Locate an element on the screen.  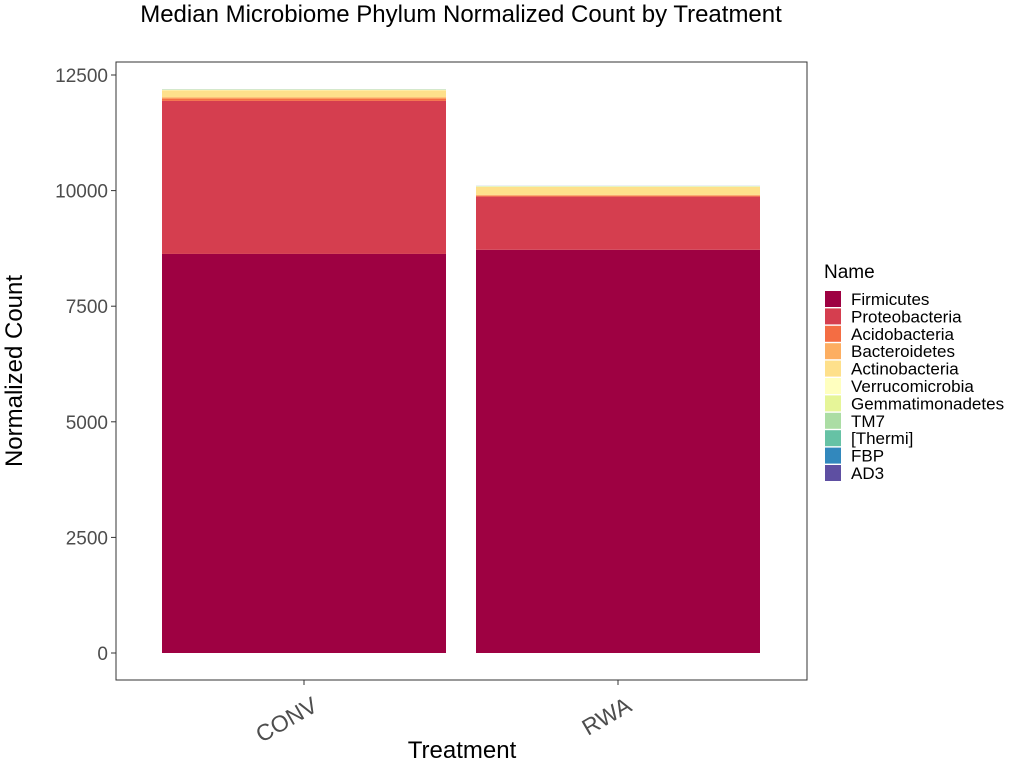
y-axis: 0 2500 5000 7500 10000 12500 is located at coordinates (85, 365).